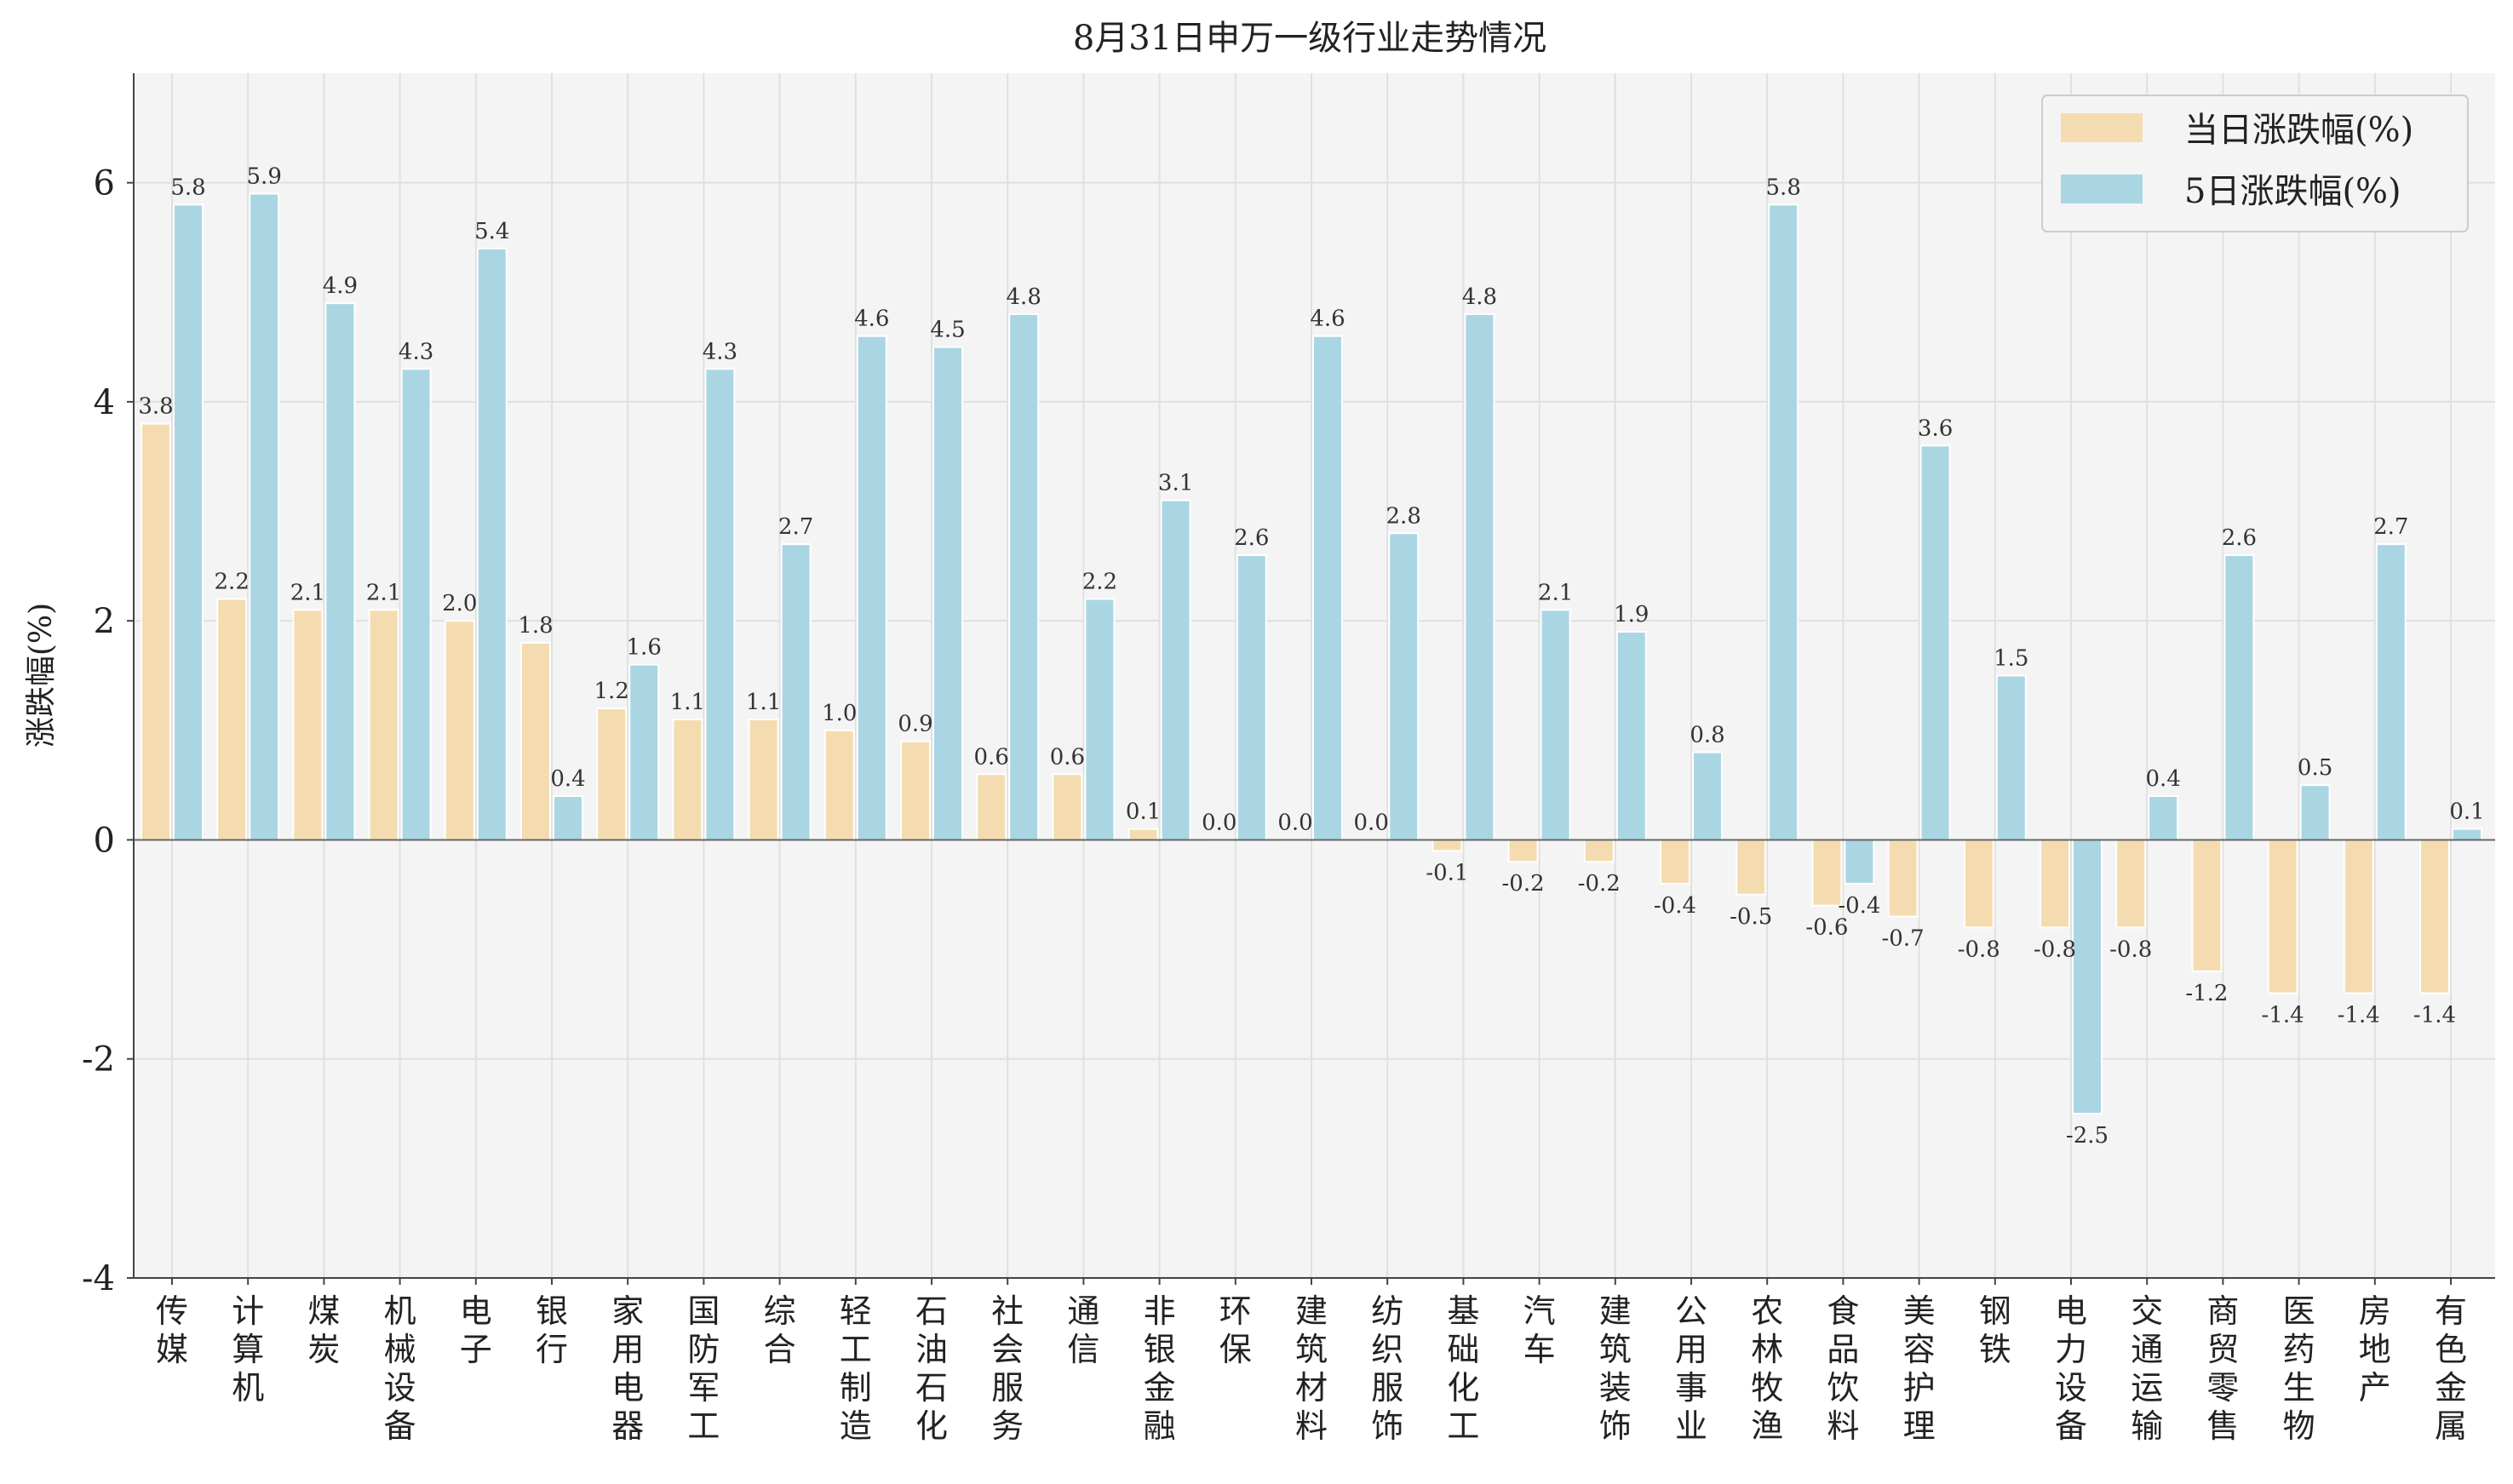 The width and height of the screenshot is (2513, 1484). I want to click on data-label-5day: 2.1, so click(1555, 592).